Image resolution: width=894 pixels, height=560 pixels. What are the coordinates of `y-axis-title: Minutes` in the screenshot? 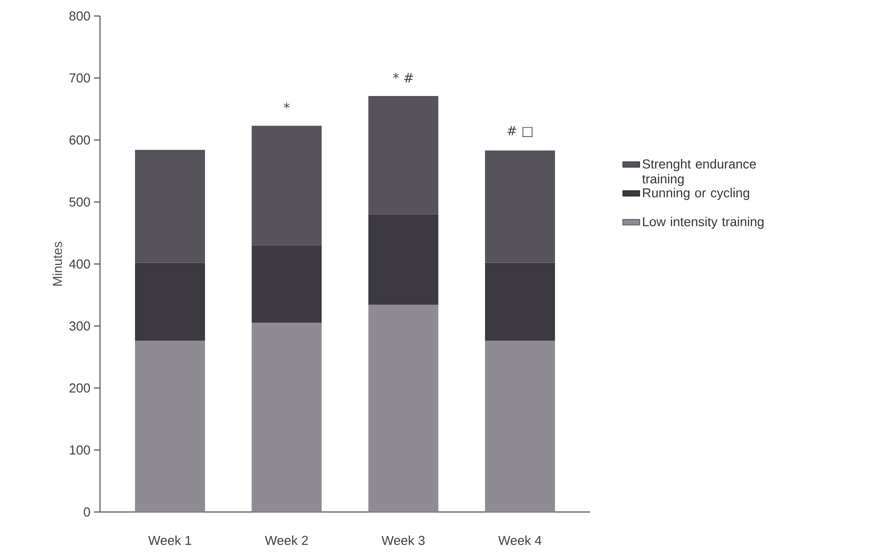 It's located at (57, 264).